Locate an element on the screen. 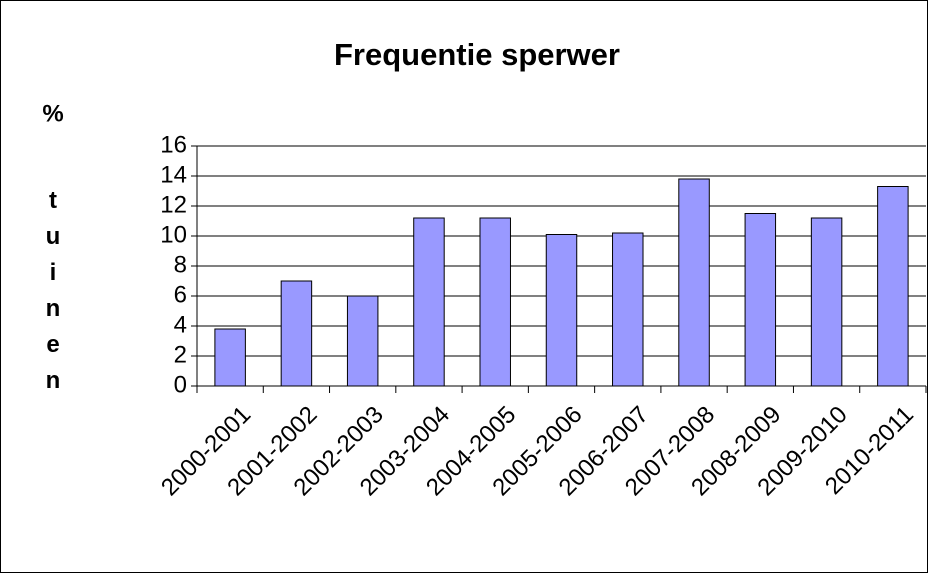 This screenshot has height=573, width=928. y-tick-label: 2 is located at coordinates (180, 354).